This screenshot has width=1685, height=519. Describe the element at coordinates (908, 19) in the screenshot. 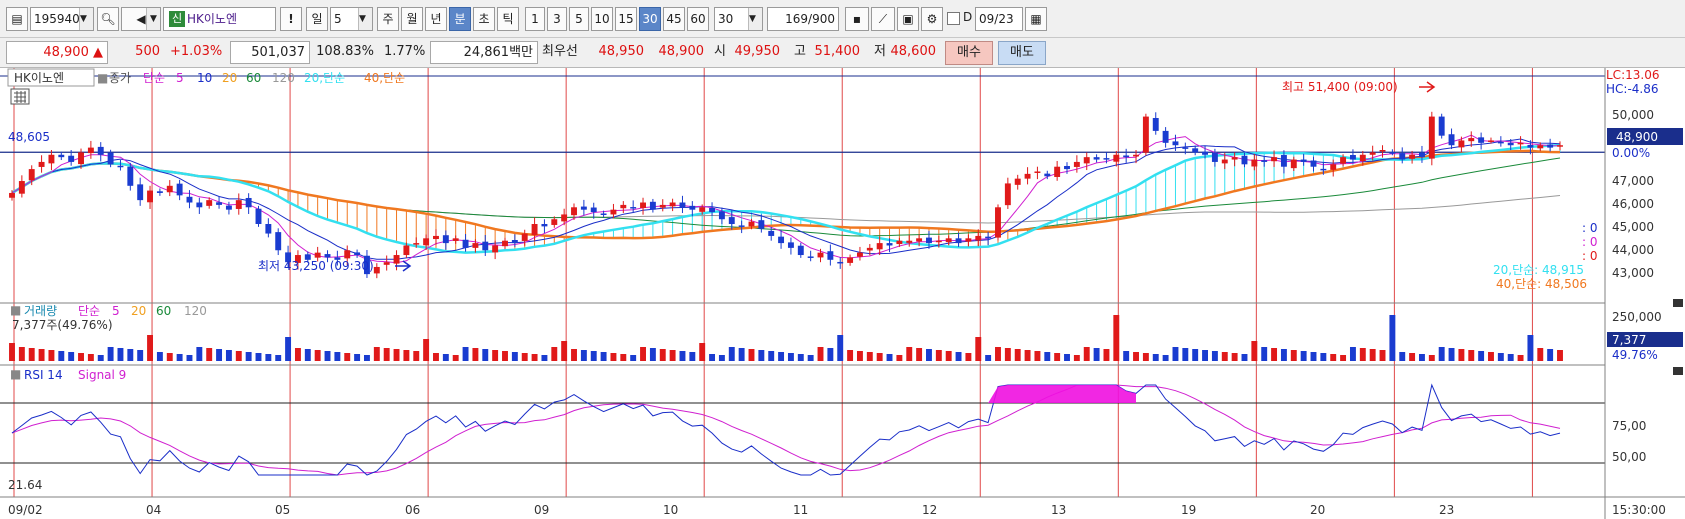

I see `save-icon: ▣` at that location.